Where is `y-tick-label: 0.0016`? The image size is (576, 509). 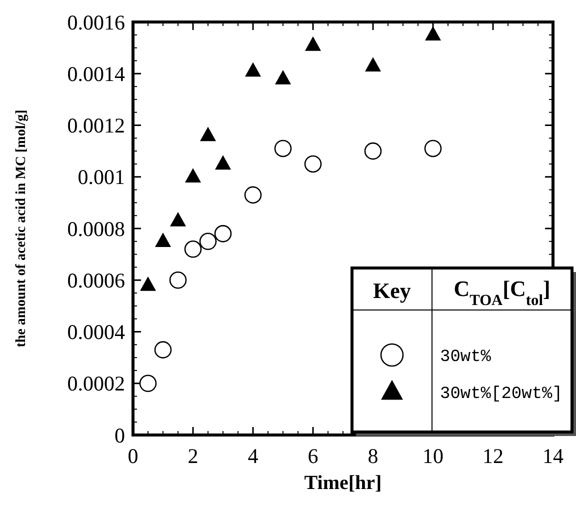 y-tick-label: 0.0016 is located at coordinates (96, 22).